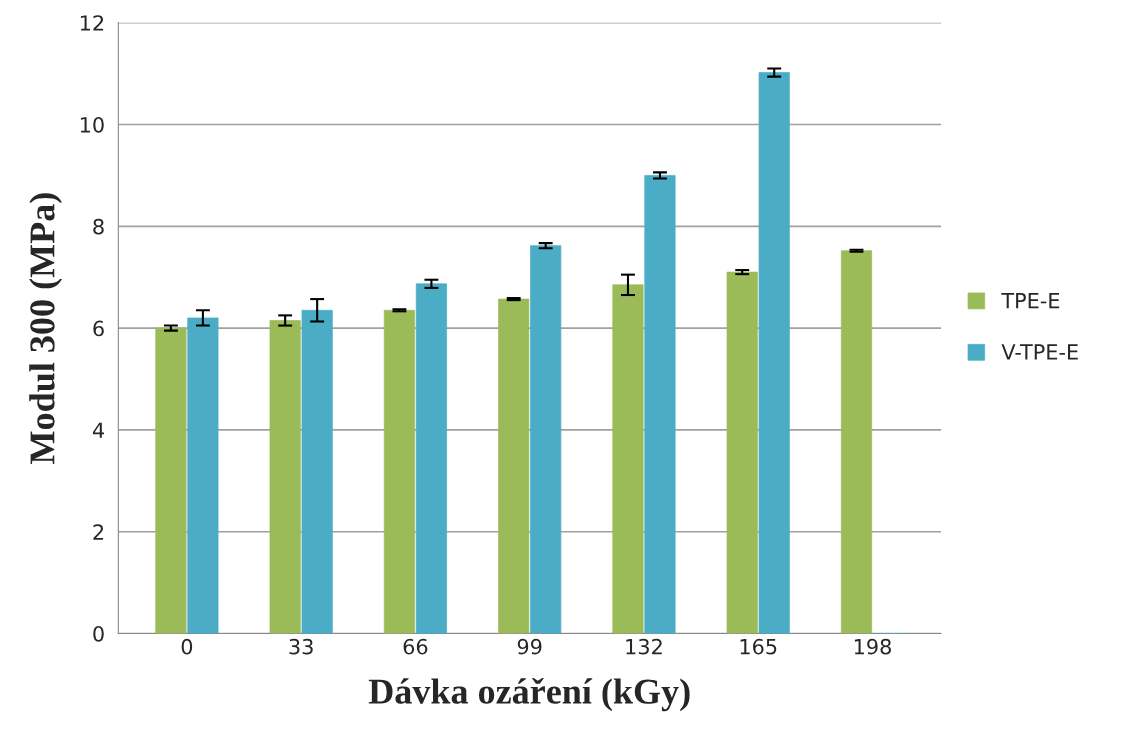  What do you see at coordinates (92, 124) in the screenshot?
I see `y-tick-label: 10` at bounding box center [92, 124].